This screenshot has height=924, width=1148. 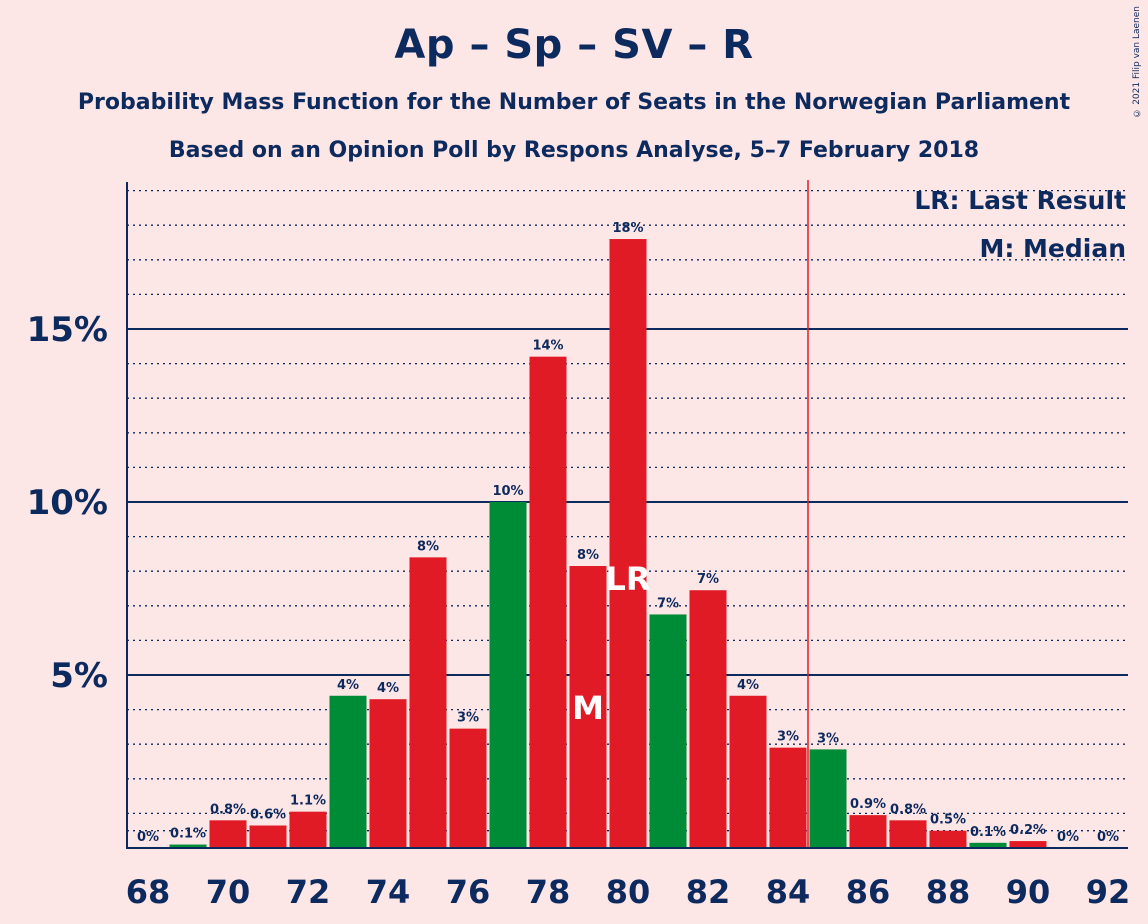 I want to click on median-marker: M, so click(x=588, y=708).